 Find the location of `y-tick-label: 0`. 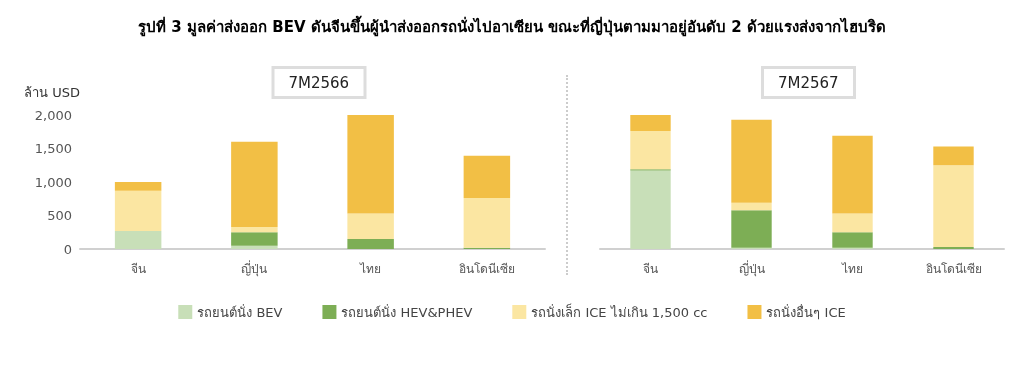

y-tick-label: 0 is located at coordinates (67, 249).